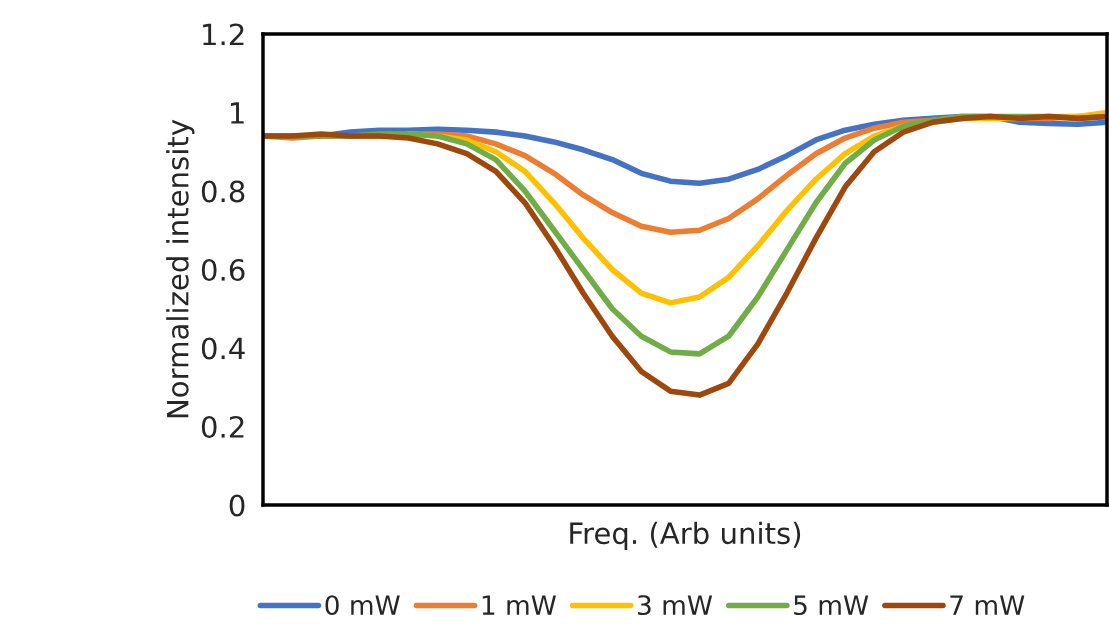 The width and height of the screenshot is (1109, 626). What do you see at coordinates (987, 605) in the screenshot?
I see `legend-label: 7 mW` at bounding box center [987, 605].